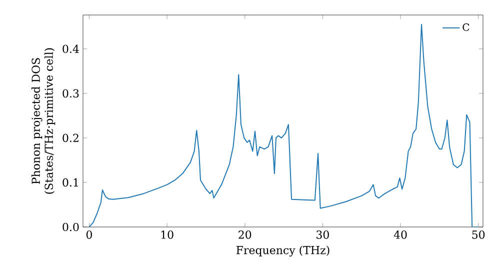  Describe the element at coordinates (43, 121) in the screenshot. I see `y-axis-title: Phonon projected DOS (States/THz·primitive cell)` at that location.